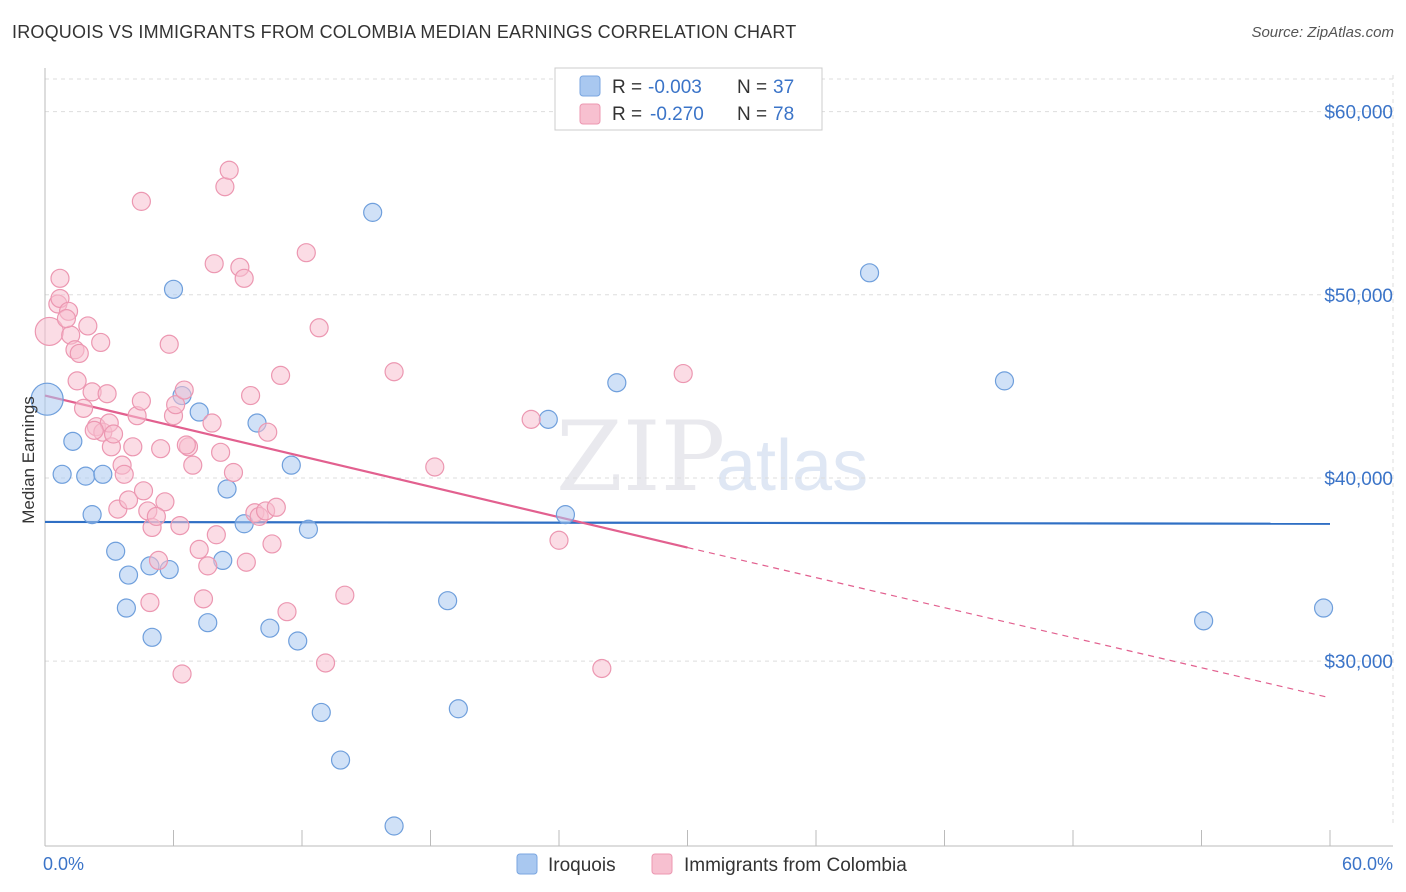  Describe the element at coordinates (792, 466) in the screenshot. I see `watermark-atlas: atlas` at that location.